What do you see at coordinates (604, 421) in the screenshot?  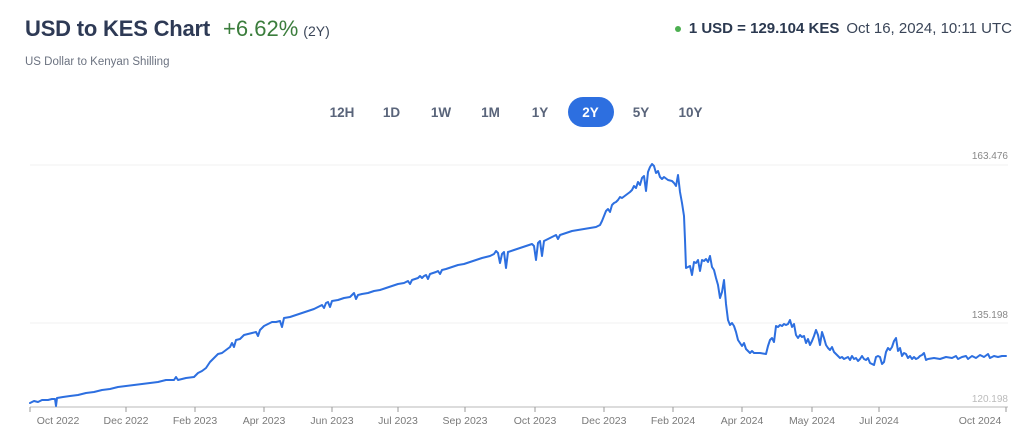 I see `svg-text: Dec 2023` at bounding box center [604, 421].